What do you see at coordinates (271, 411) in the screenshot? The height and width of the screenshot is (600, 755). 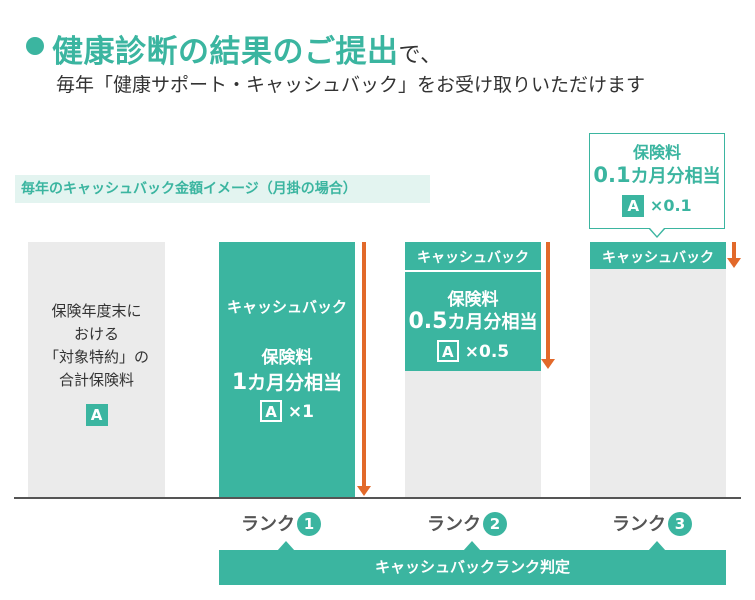 I see `rank1-badge-a: A` at bounding box center [271, 411].